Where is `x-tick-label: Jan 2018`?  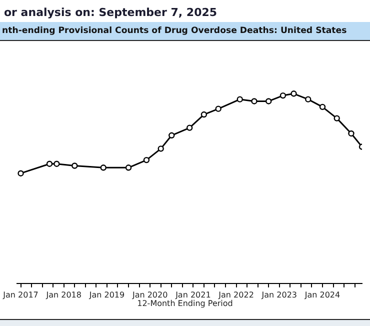
x-tick-label: Jan 2018 is located at coordinates (63, 295).